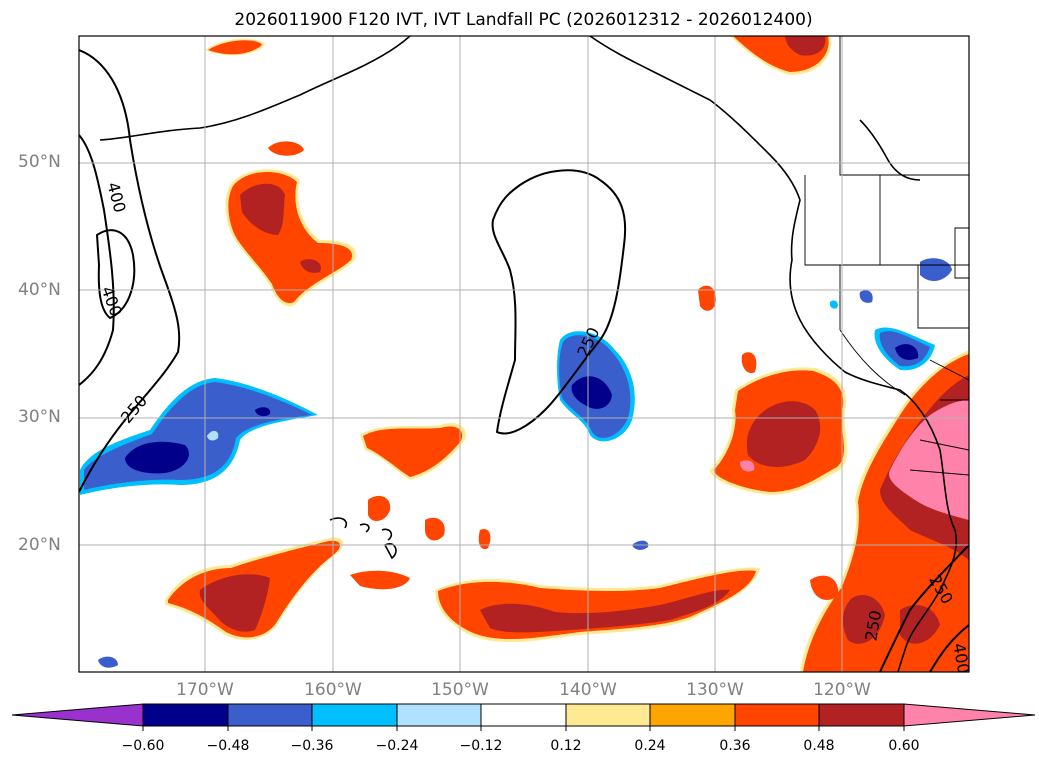 The height and width of the screenshot is (765, 1047). What do you see at coordinates (77, 715) in the screenshot?
I see `colorbar-extend-low` at bounding box center [77, 715].